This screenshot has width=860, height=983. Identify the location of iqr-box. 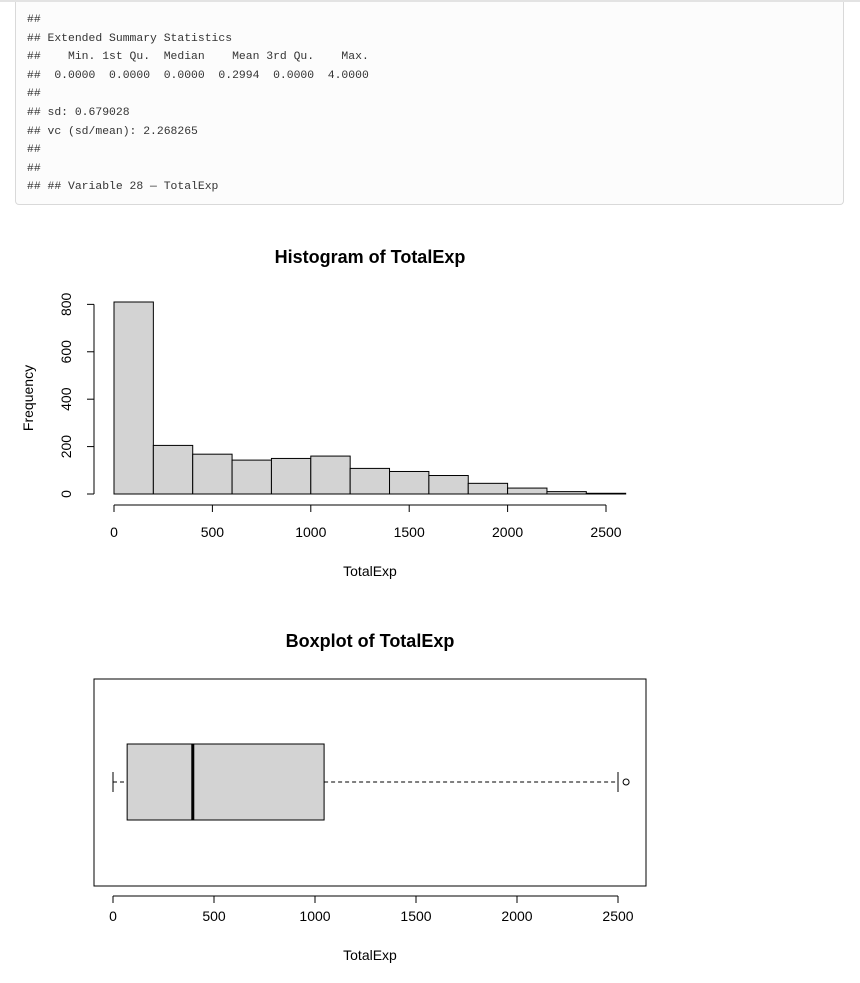
(225, 782).